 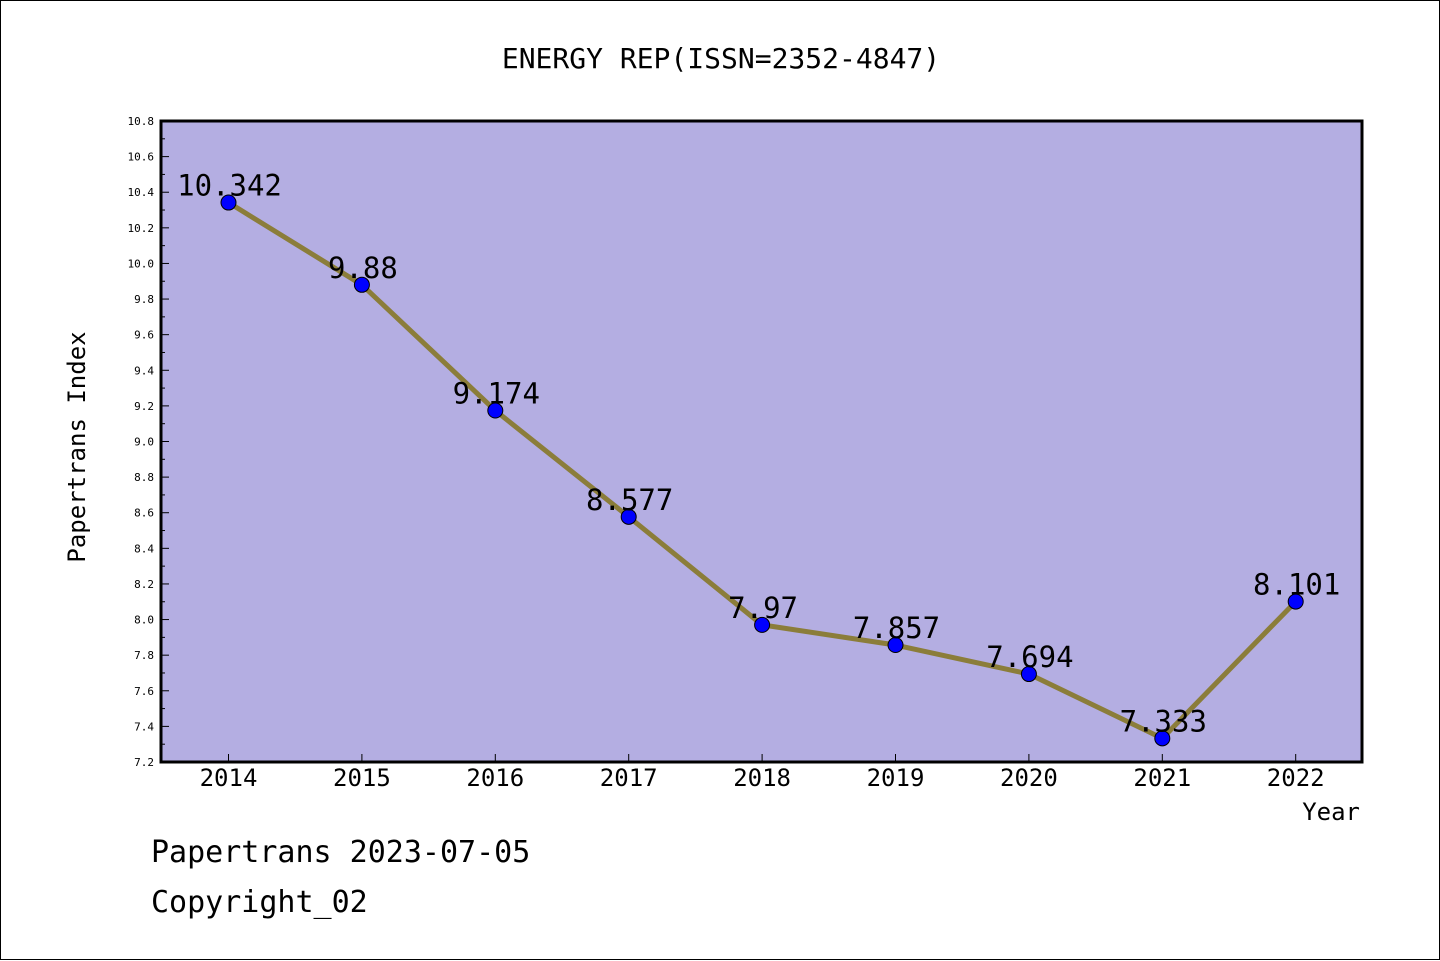 What do you see at coordinates (762, 778) in the screenshot?
I see `x-tick-label: 2018` at bounding box center [762, 778].